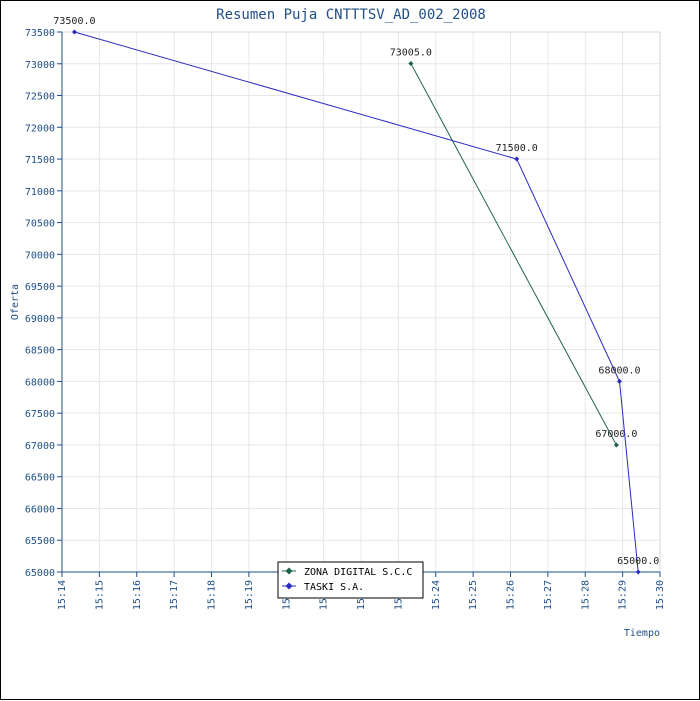 The width and height of the screenshot is (700, 701). I want to click on legend: ZONA DIGITAL S.C.C TASKI S.A., so click(350, 580).